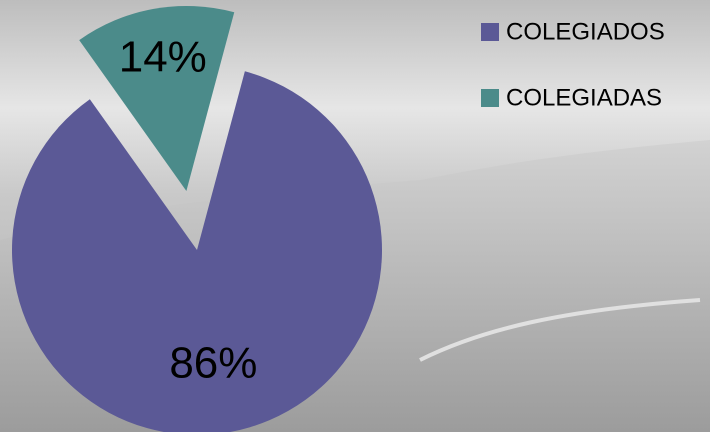  Describe the element at coordinates (213, 363) in the screenshot. I see `data-label: 86%` at that location.